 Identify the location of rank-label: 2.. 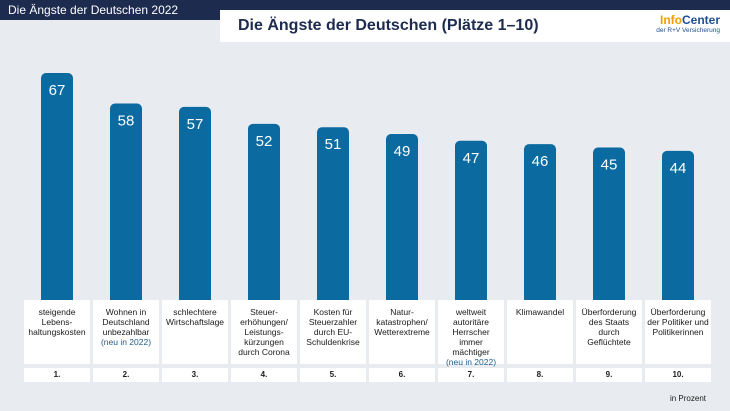
(126, 375).